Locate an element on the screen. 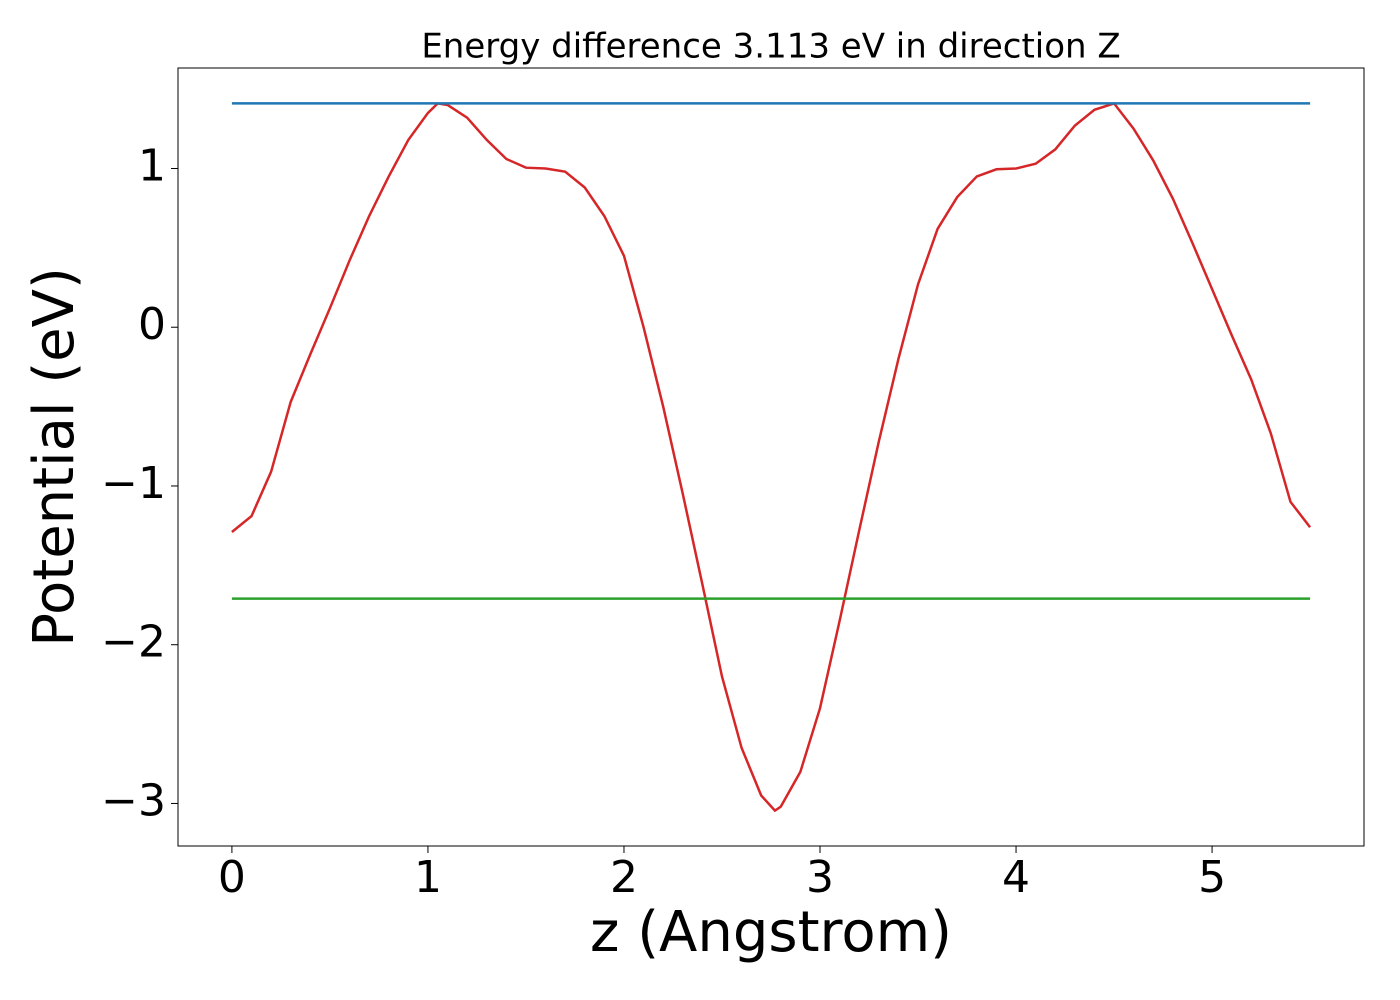 The height and width of the screenshot is (1000, 1400). x-tick-label: 0 is located at coordinates (232, 877).